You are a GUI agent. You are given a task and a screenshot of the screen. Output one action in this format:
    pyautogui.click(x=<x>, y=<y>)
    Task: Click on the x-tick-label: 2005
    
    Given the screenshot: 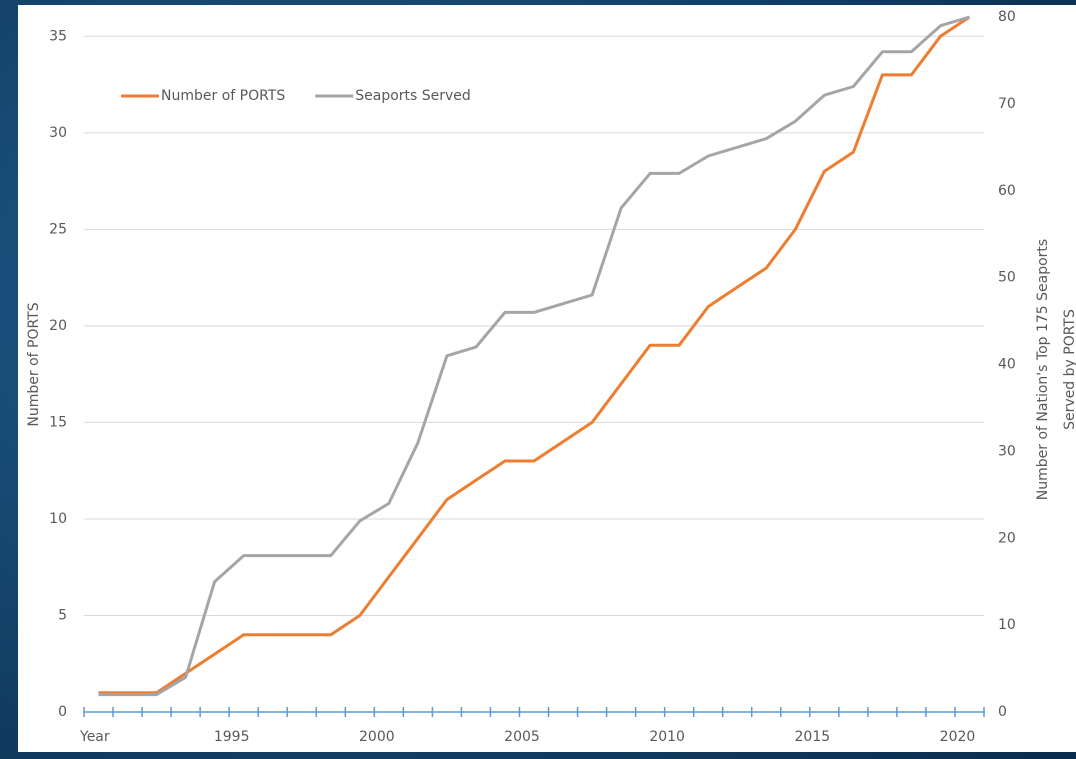 What is the action you would take?
    pyautogui.click(x=522, y=737)
    